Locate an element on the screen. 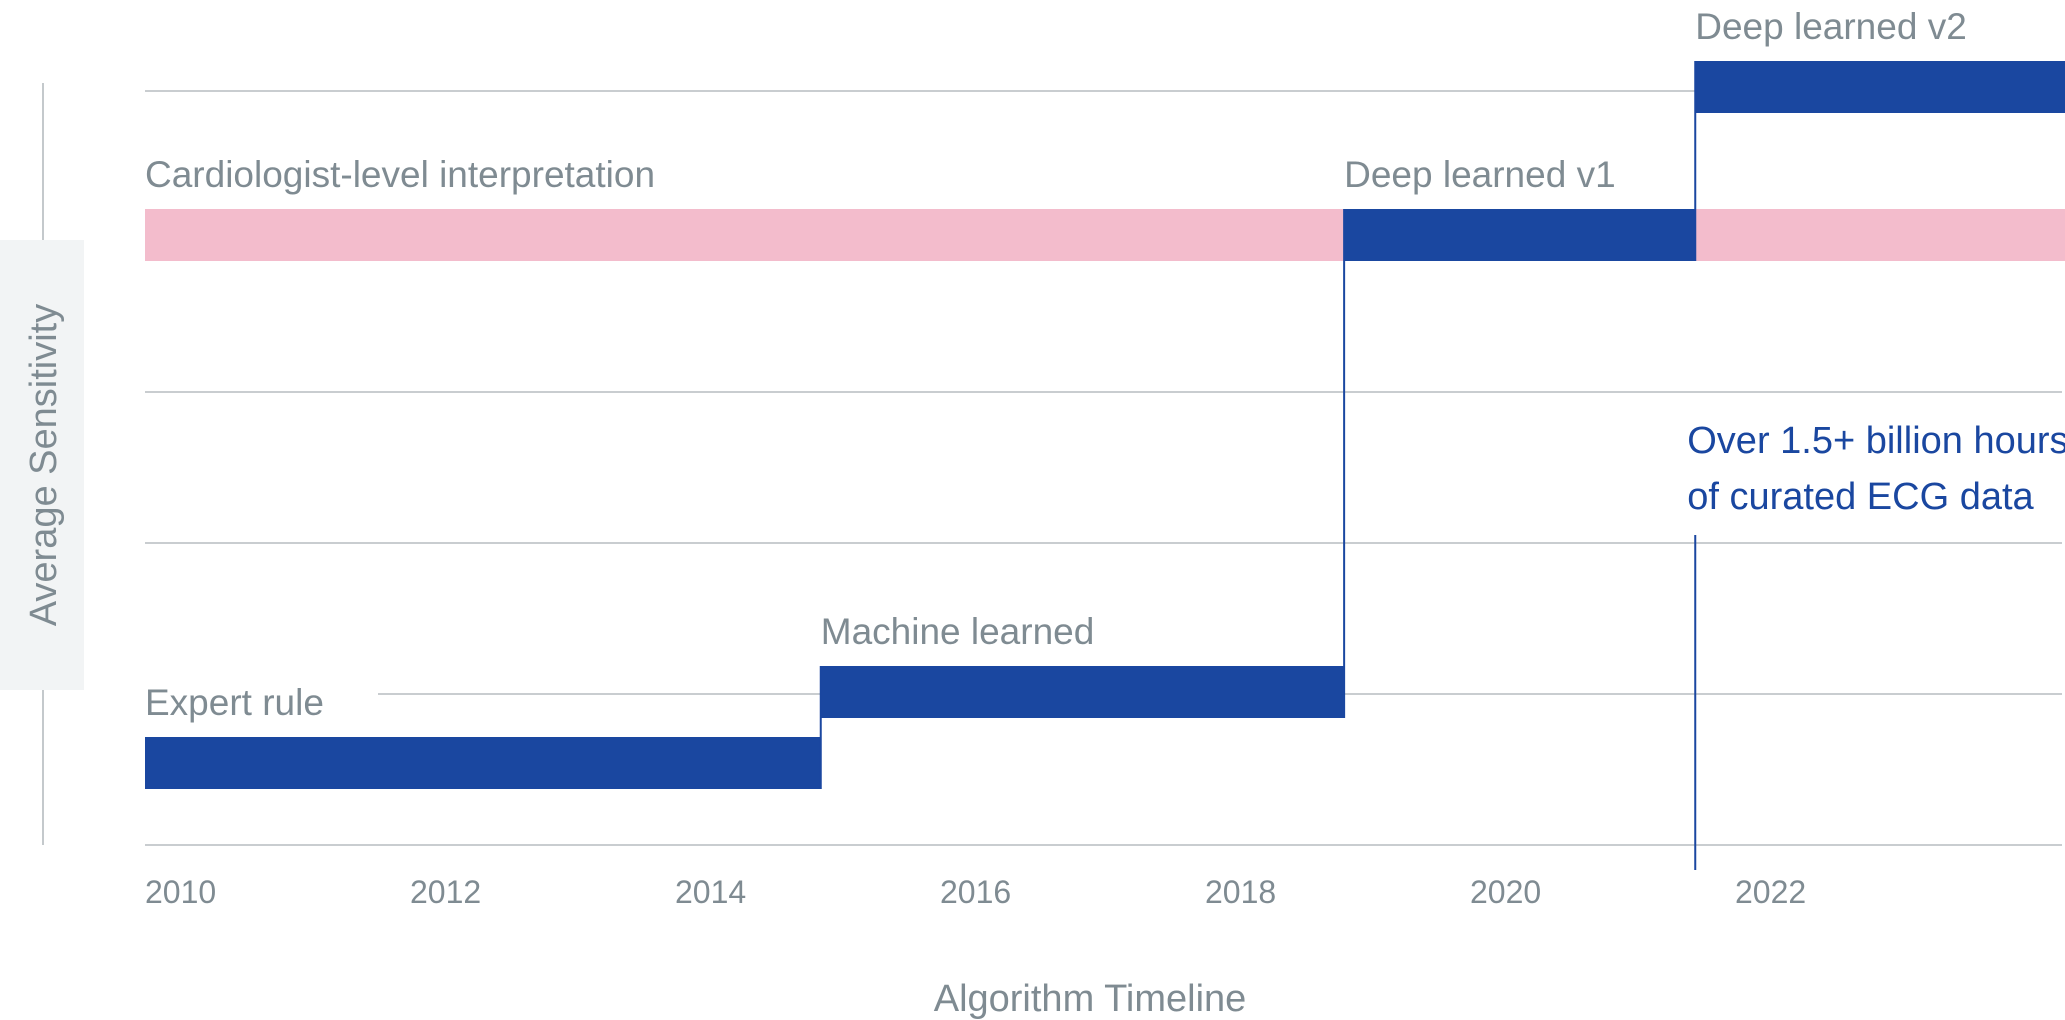  x-tick-labels: 2010 2012 2014 2016 2018 2020 2022 is located at coordinates (975, 892).